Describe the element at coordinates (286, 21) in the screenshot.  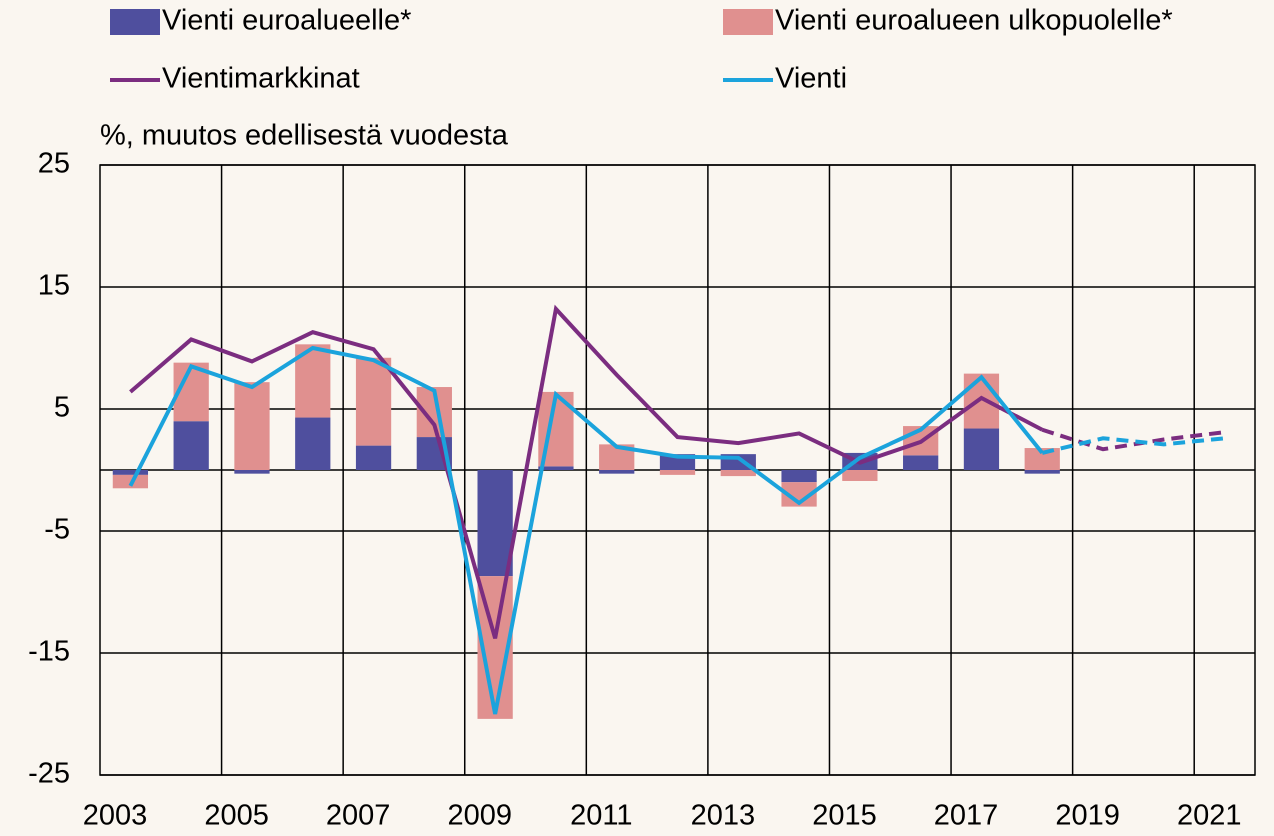
I see `legend-label: Vienti euroalueelle*` at that location.